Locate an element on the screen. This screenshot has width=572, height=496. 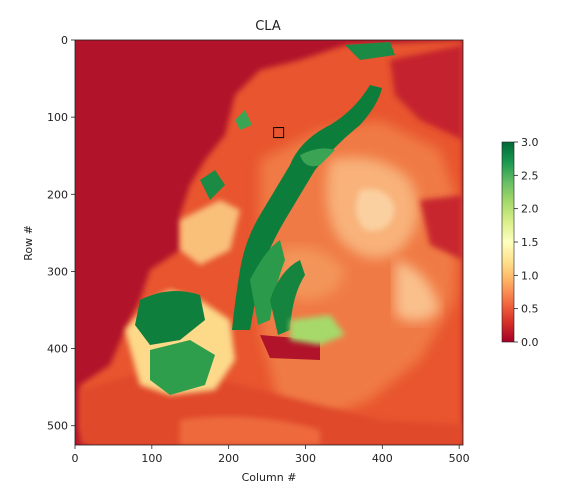
y-tick-label: 200 is located at coordinates (57, 194).